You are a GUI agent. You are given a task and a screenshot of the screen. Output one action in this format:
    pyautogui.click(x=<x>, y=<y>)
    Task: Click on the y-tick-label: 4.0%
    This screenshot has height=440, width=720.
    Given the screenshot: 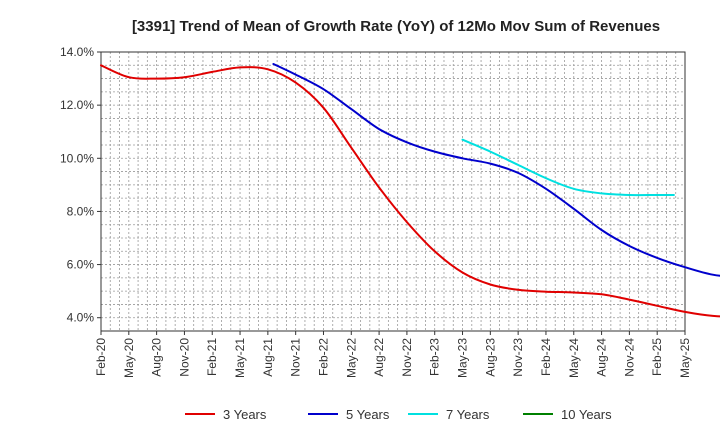 What is the action you would take?
    pyautogui.click(x=81, y=318)
    